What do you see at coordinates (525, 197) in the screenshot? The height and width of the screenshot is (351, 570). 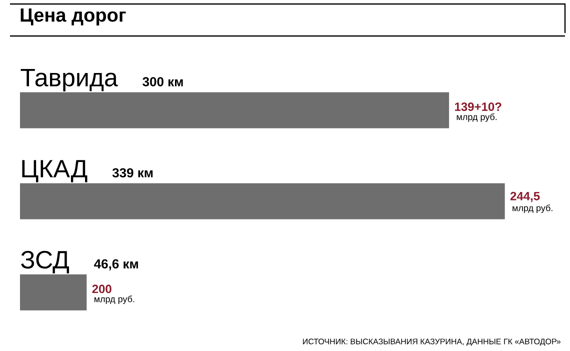 I see `annotation: 244,5` at bounding box center [525, 197].